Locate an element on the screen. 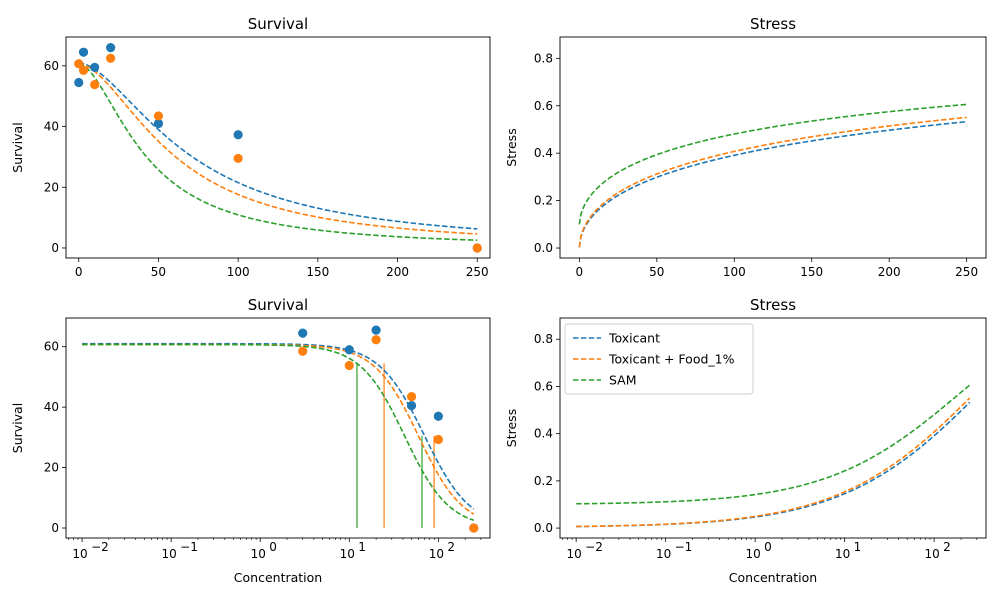 The image size is (1000, 600). x-tick-label: 0 is located at coordinates (580, 272).